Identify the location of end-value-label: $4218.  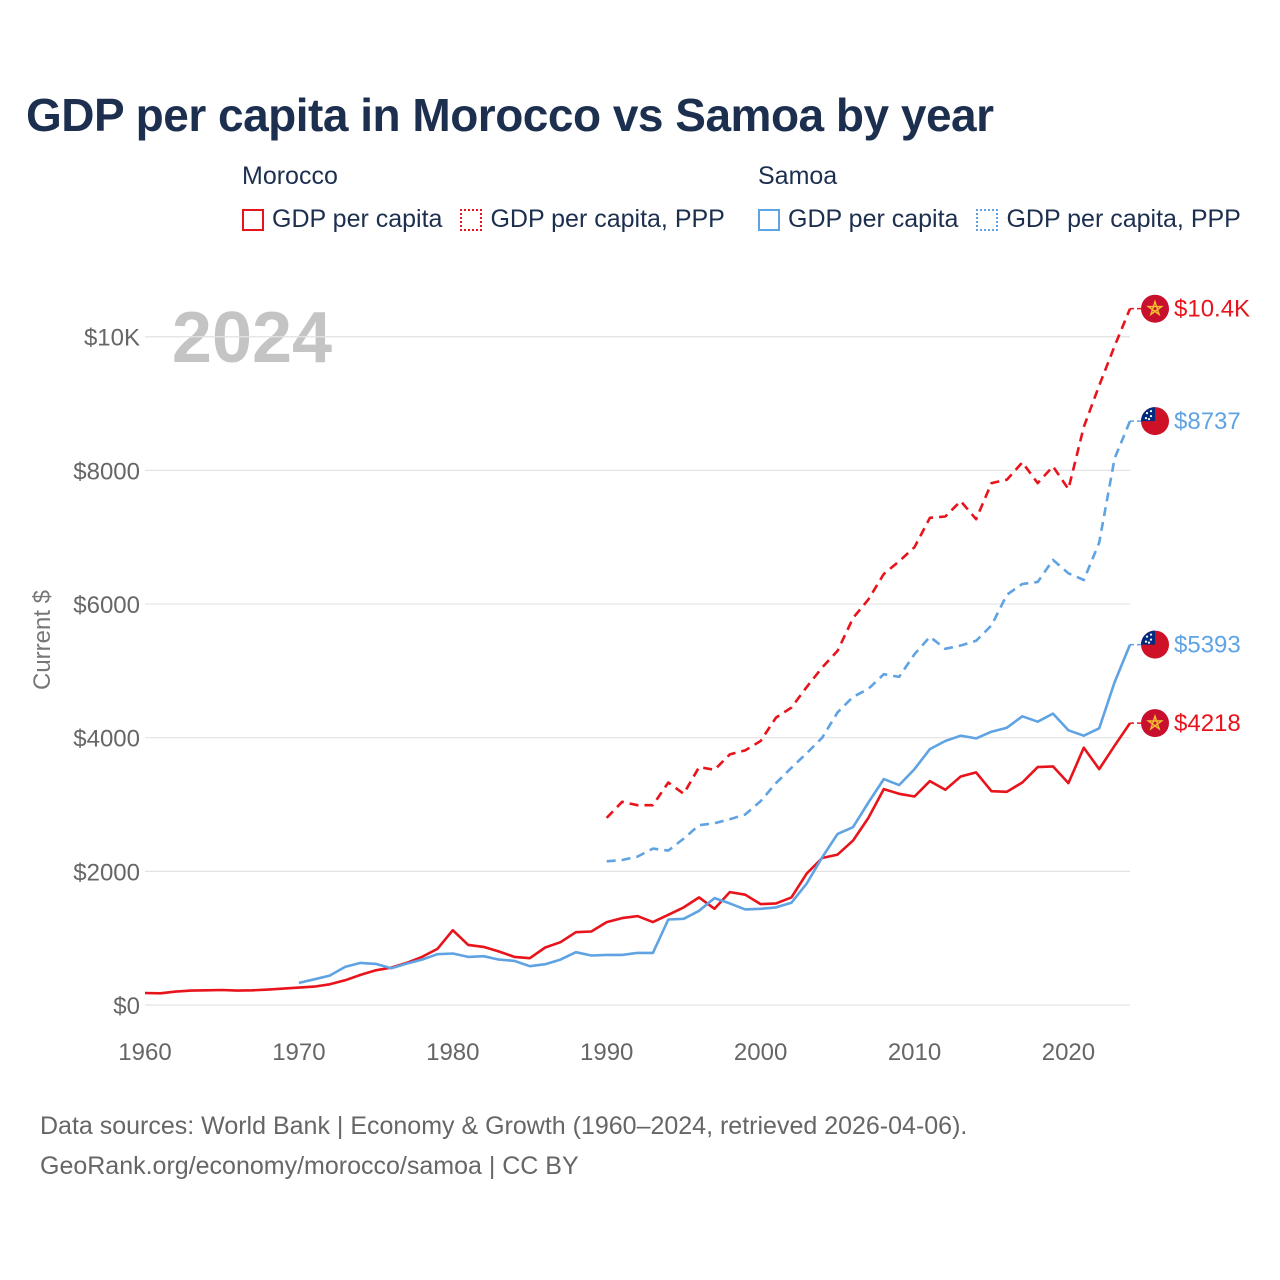
(1207, 723).